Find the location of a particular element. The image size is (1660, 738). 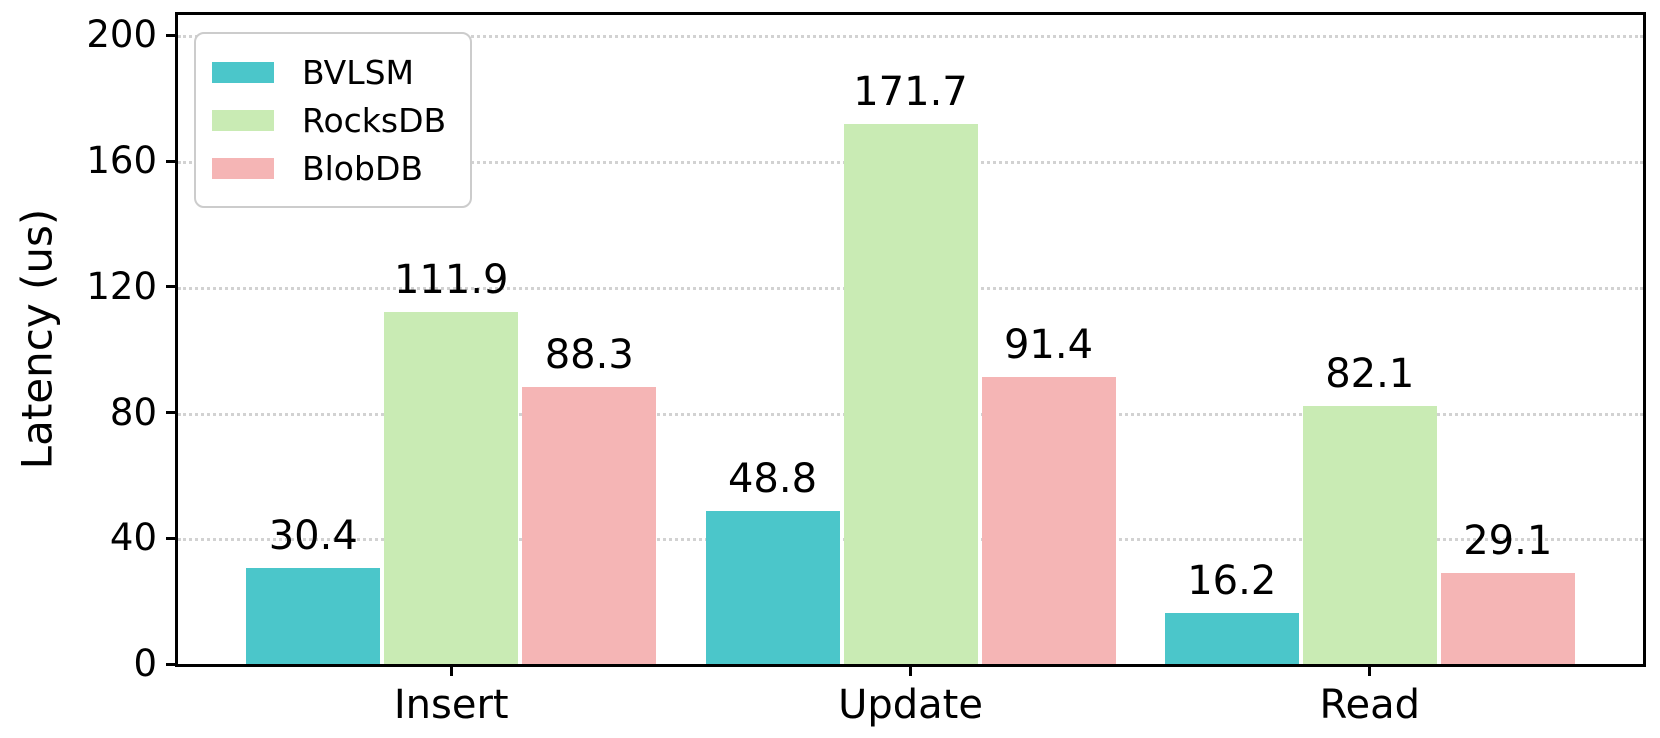

legend-row-bvlsm: BVLSM is located at coordinates (329, 72).